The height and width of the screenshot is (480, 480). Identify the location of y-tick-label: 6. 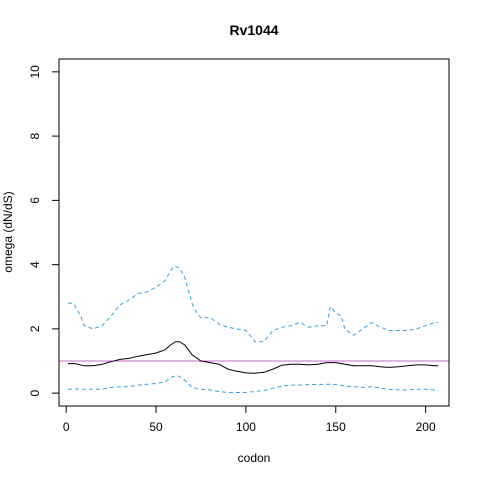
(35, 200).